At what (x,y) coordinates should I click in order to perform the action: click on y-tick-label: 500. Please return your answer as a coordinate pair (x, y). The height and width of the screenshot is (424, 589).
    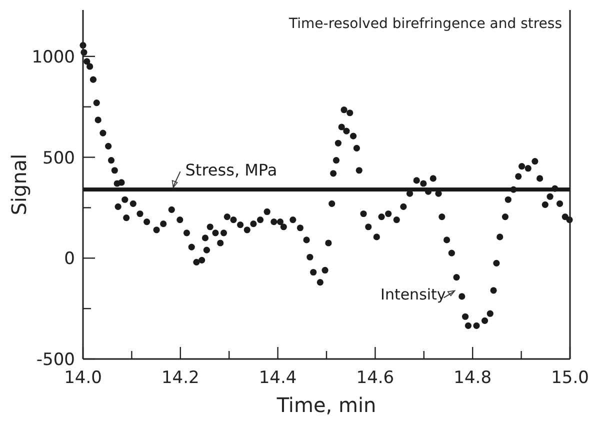
    Looking at the image, I should click on (58, 158).